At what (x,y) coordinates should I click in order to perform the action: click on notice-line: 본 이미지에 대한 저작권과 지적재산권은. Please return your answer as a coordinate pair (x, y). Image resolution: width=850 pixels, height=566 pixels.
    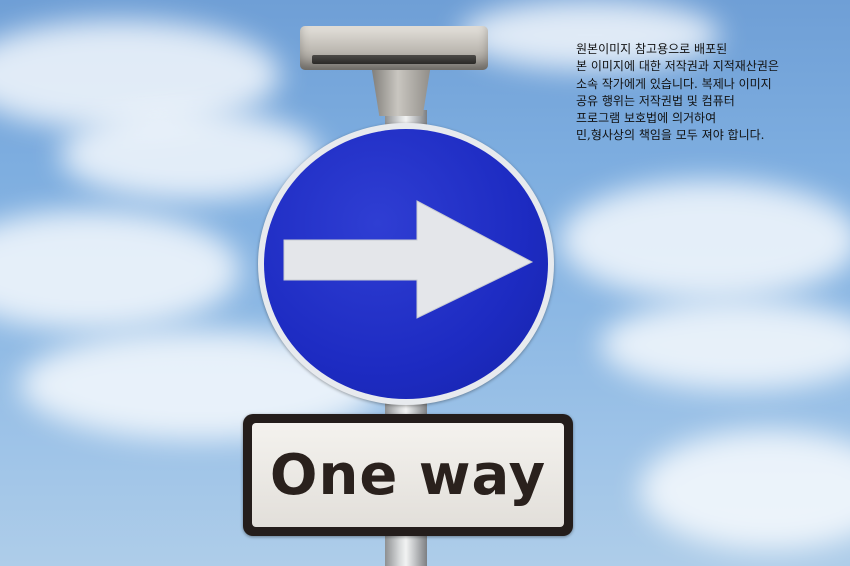
    Looking at the image, I should click on (677, 66).